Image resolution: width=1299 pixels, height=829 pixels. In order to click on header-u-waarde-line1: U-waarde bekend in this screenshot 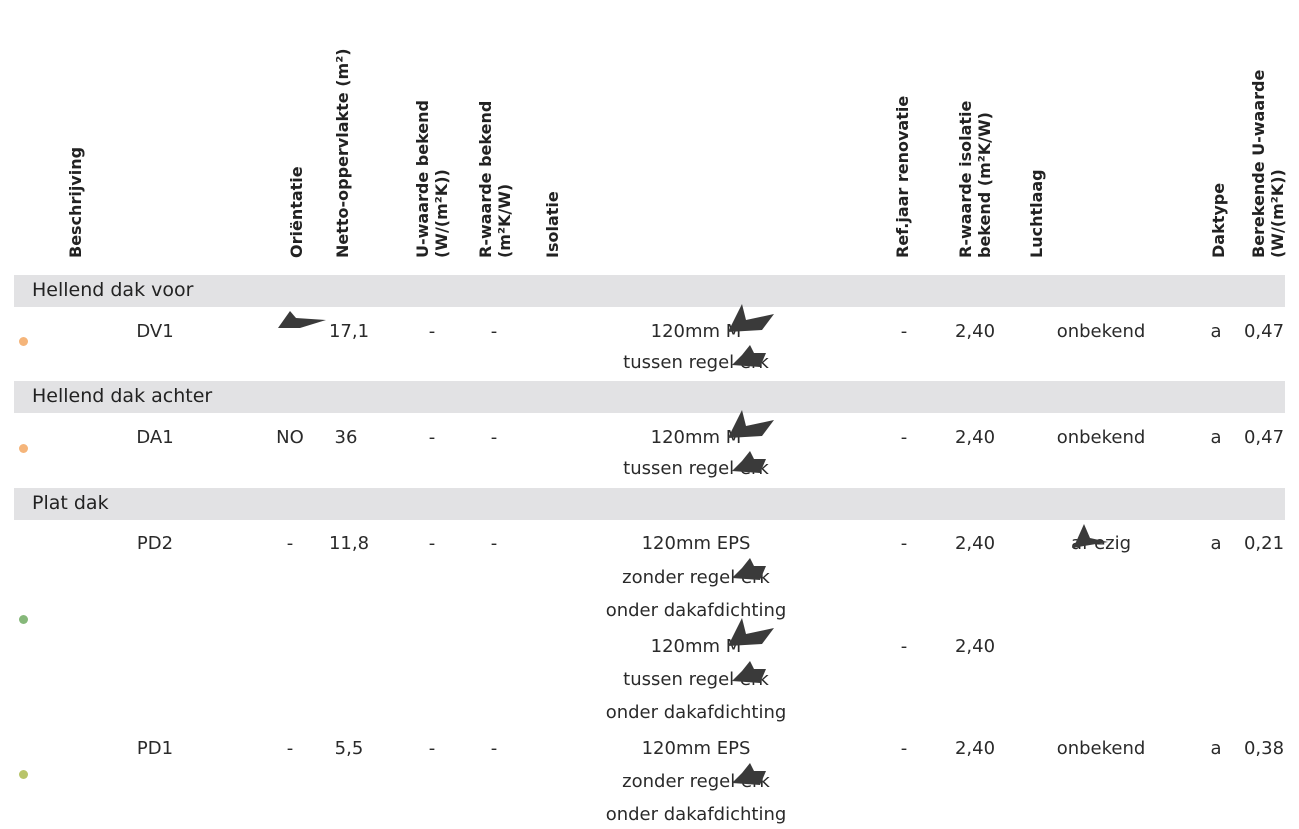, I will do `click(422, 179)`.